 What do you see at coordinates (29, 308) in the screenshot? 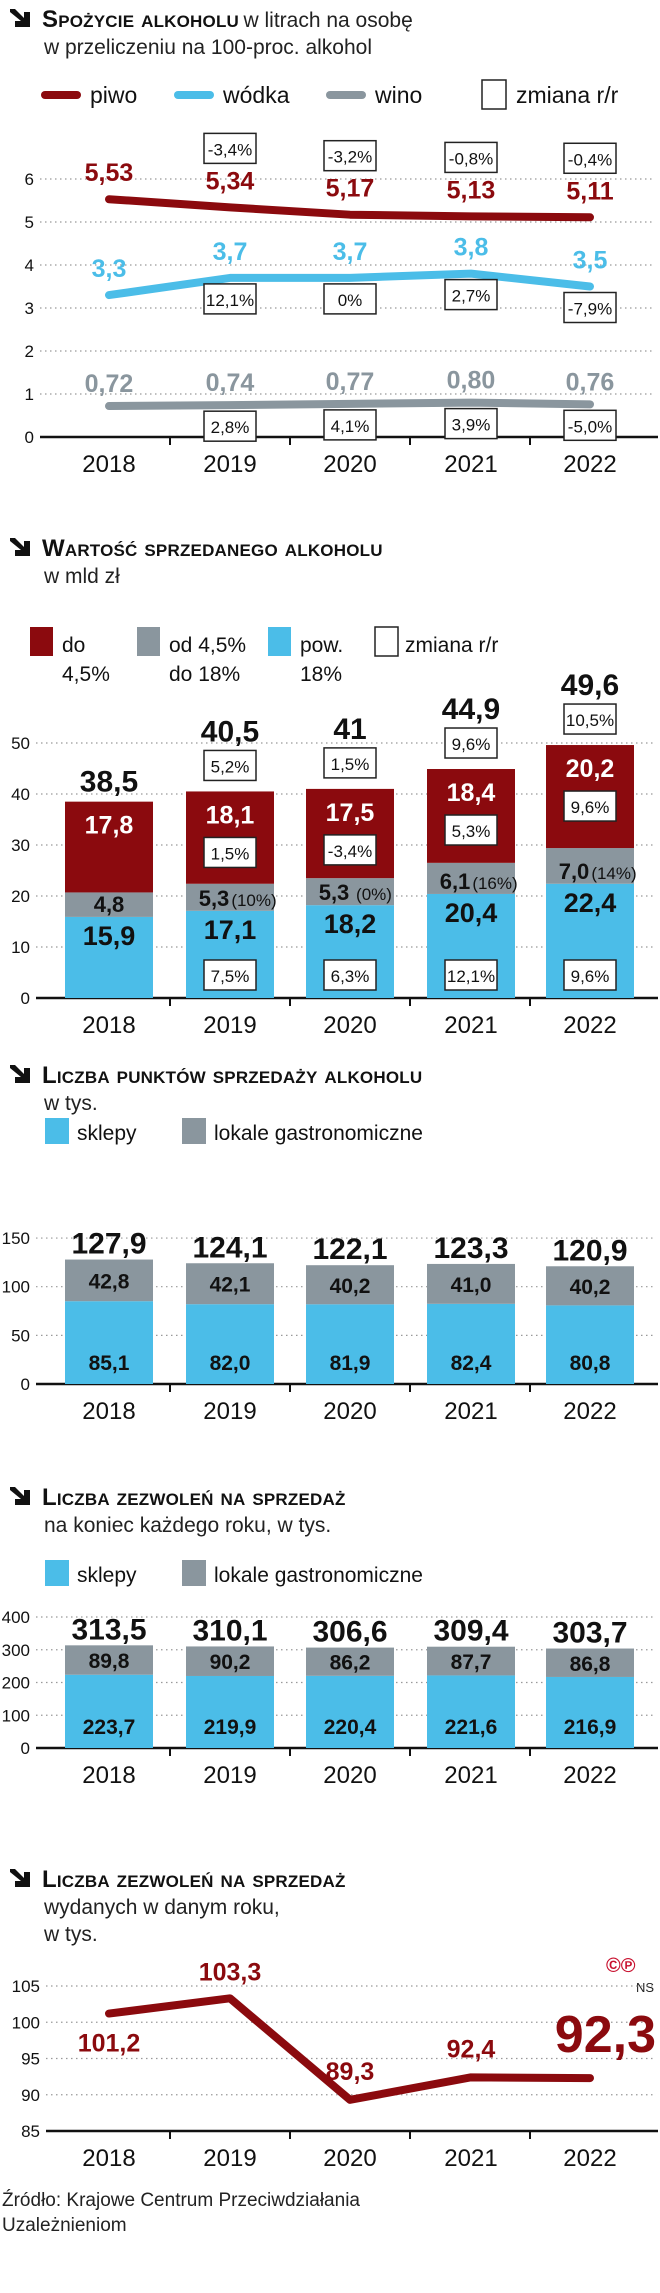
I see `y-tick-label: 3` at bounding box center [29, 308].